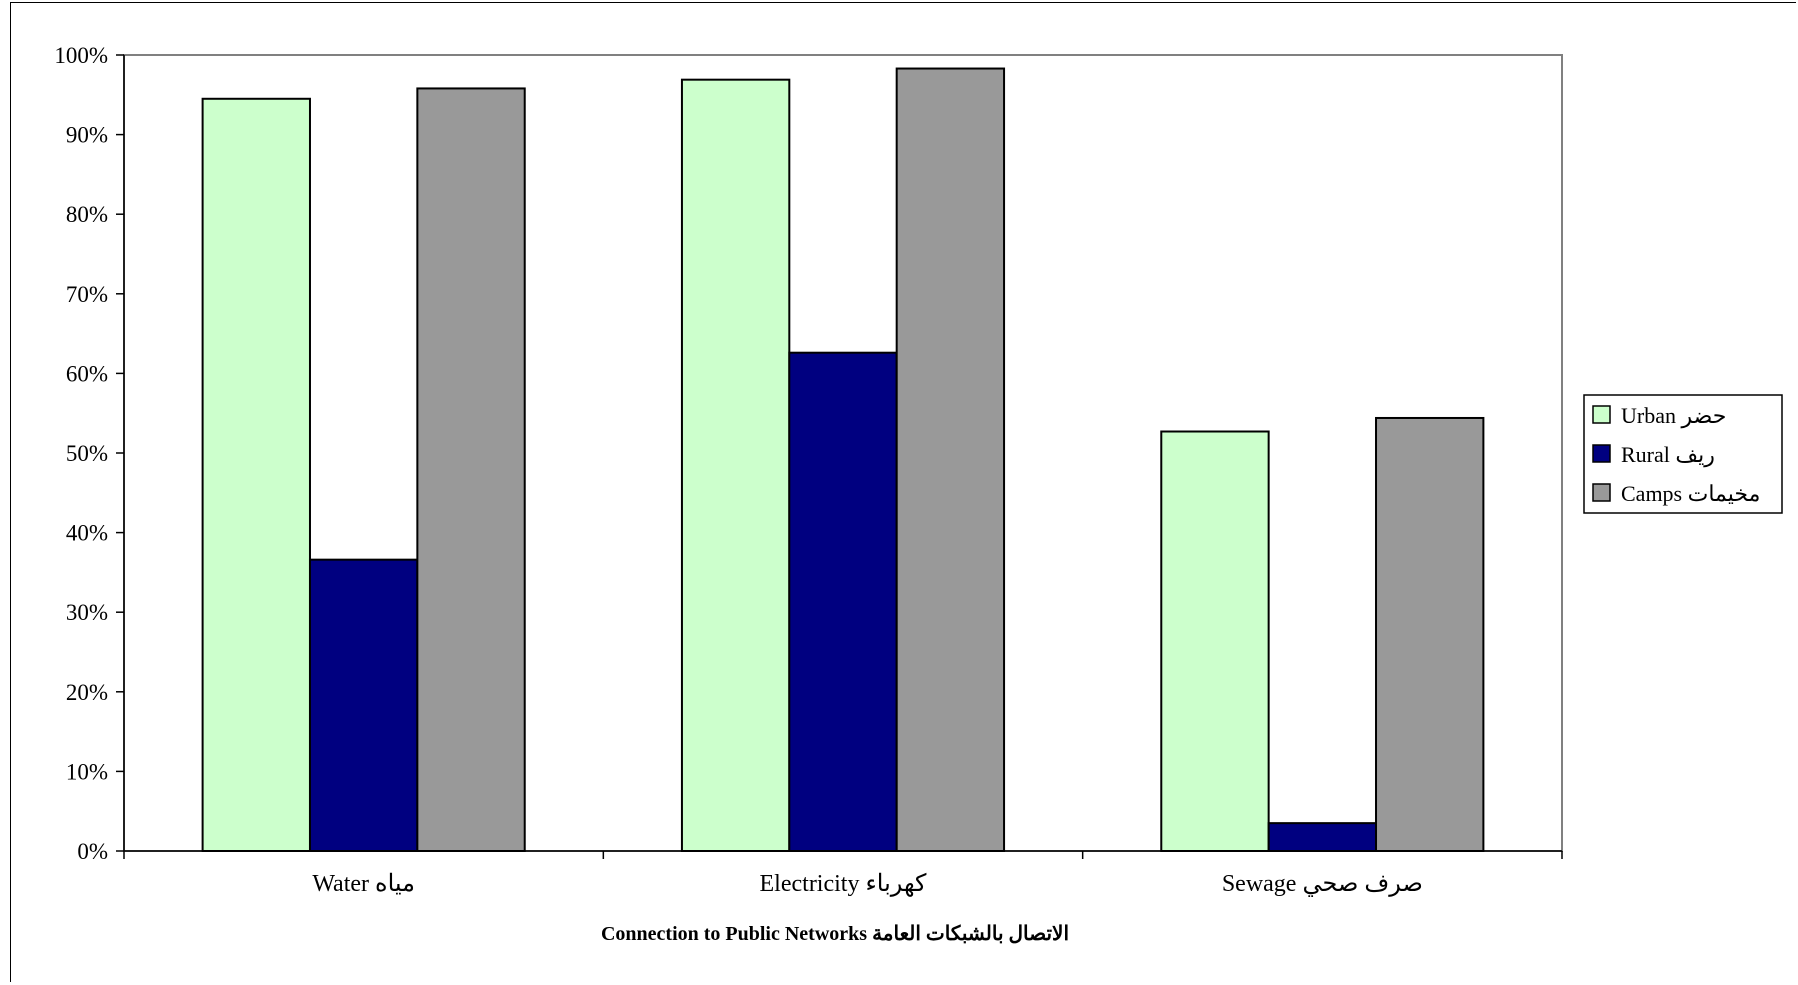 This screenshot has height=985, width=1798. I want to click on legend-label: Urban حضر, so click(1673, 416).